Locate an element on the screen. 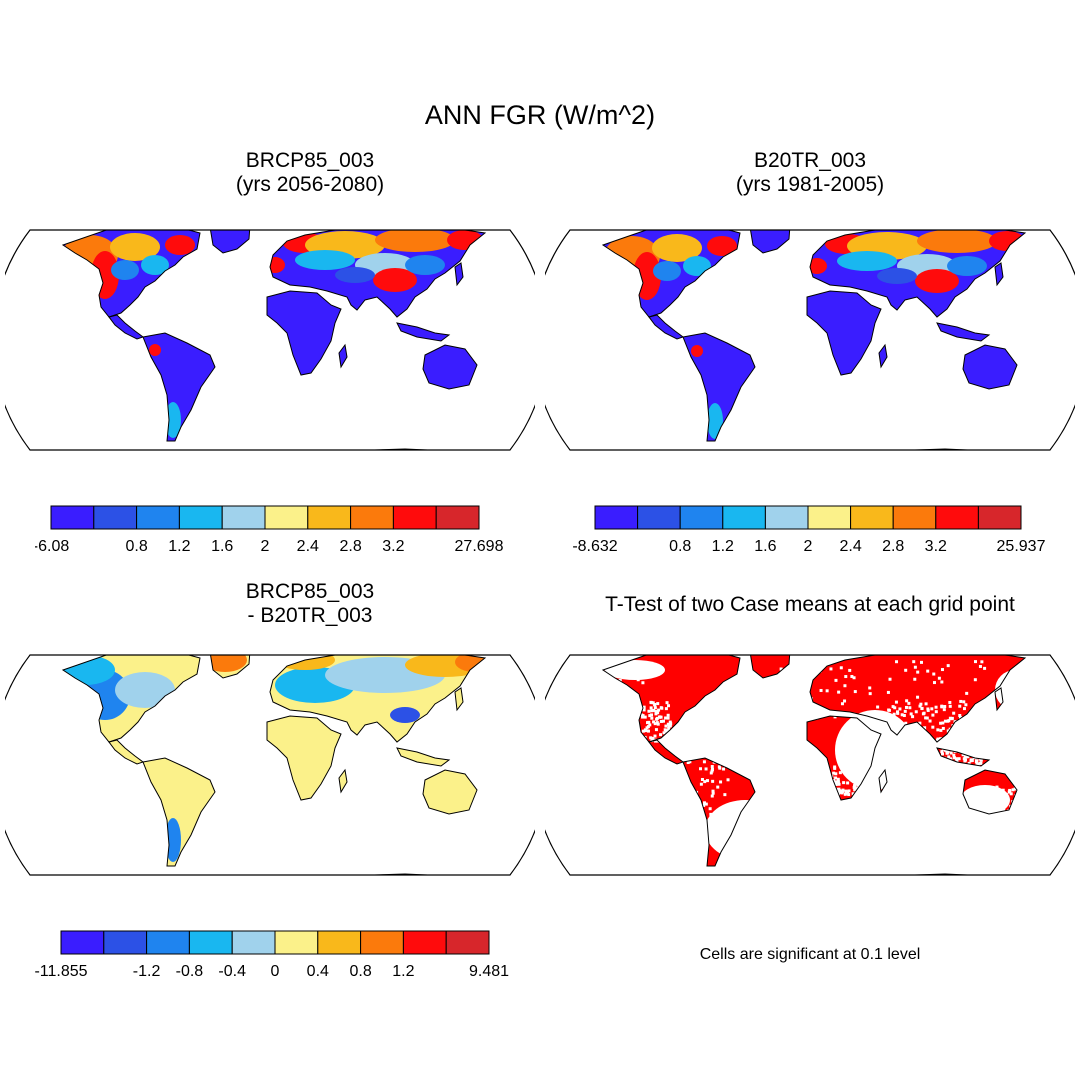 The image size is (1080, 1080). panel-title-bottom-left-line2: - B20TR_003 is located at coordinates (310, 615).